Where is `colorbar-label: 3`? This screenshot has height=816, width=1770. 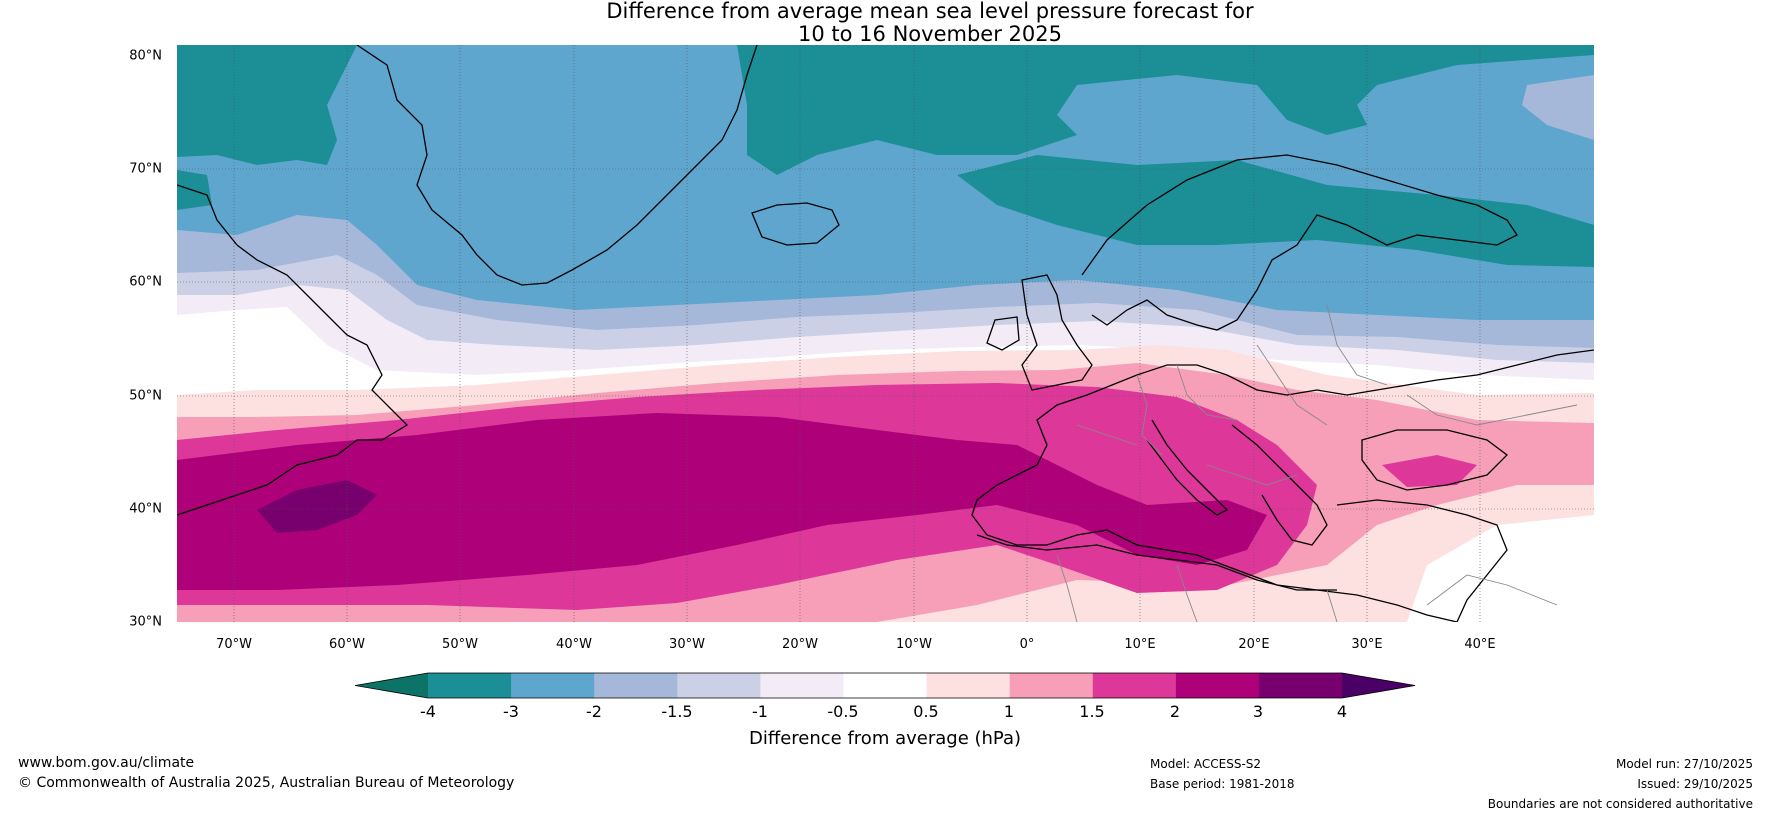
colorbar-label: 3 is located at coordinates (1258, 711).